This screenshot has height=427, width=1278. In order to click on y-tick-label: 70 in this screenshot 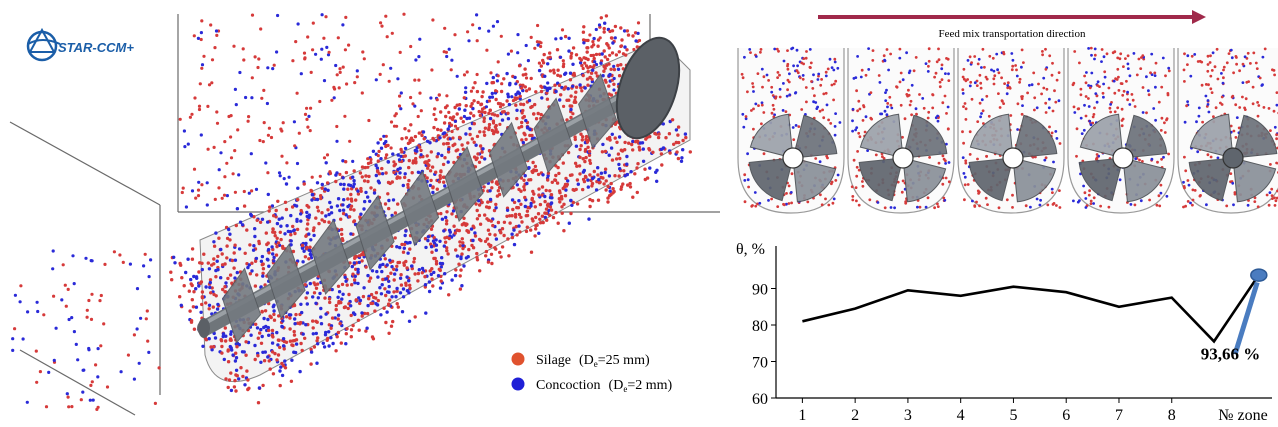, I will do `click(760, 363)`.